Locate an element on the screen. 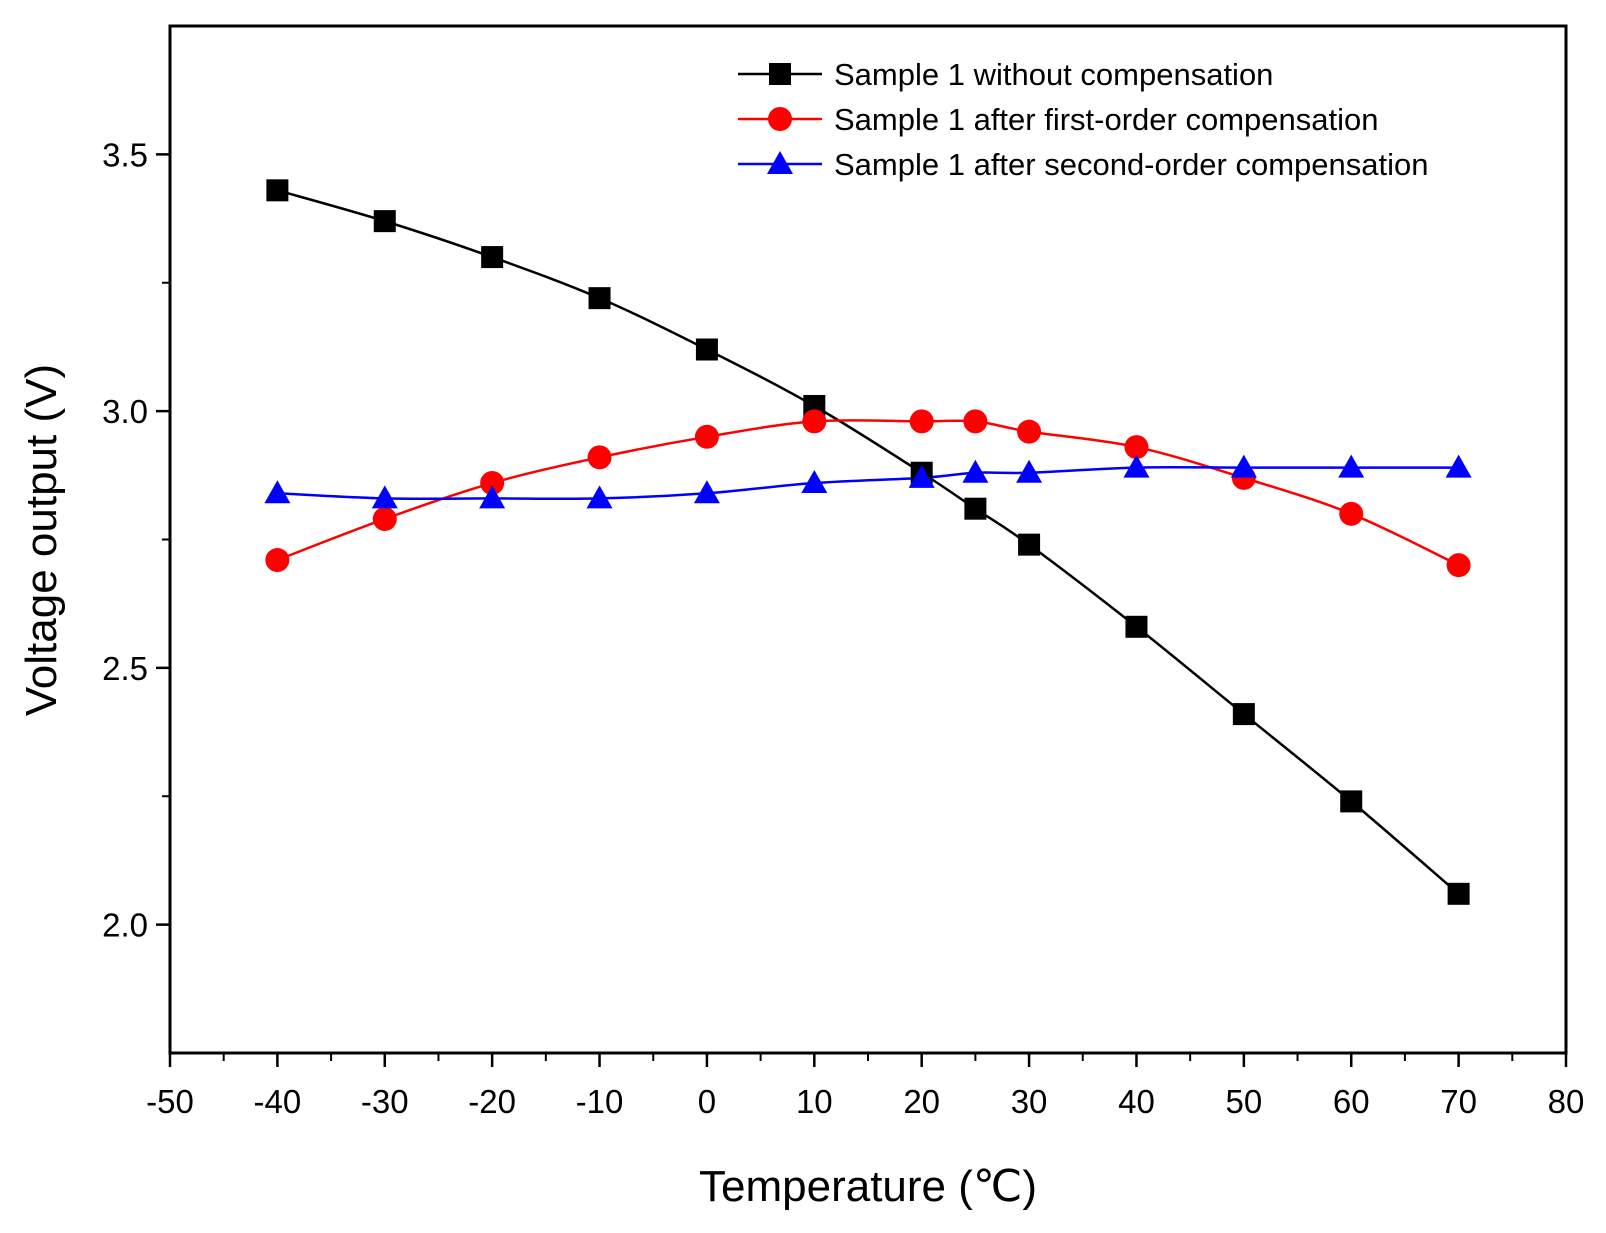 This screenshot has height=1233, width=1606. x-tick-label: 70 is located at coordinates (1458, 1101).